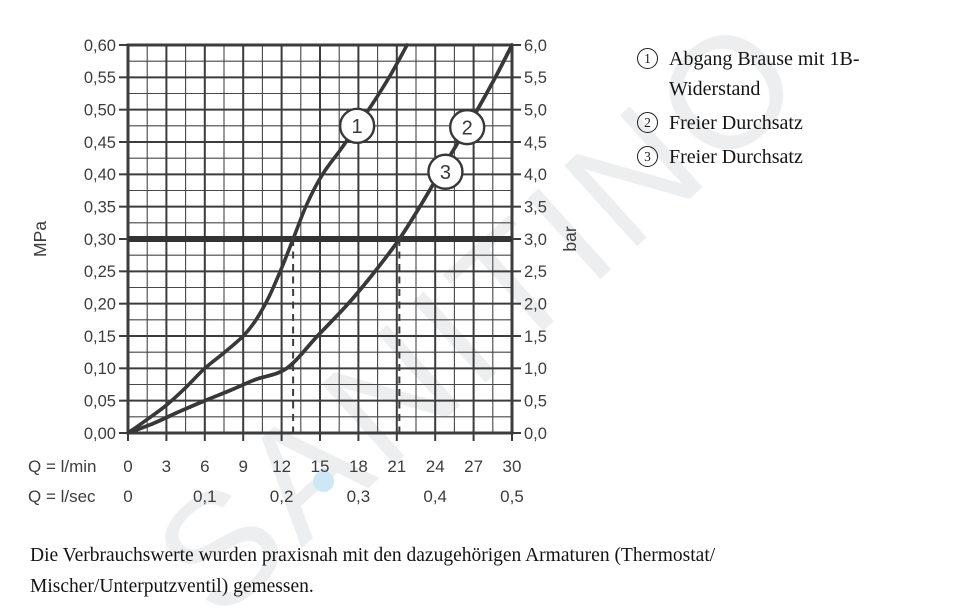 This screenshot has height=612, width=960. What do you see at coordinates (40, 239) in the screenshot?
I see `y-left-axis-unit: MPa` at bounding box center [40, 239].